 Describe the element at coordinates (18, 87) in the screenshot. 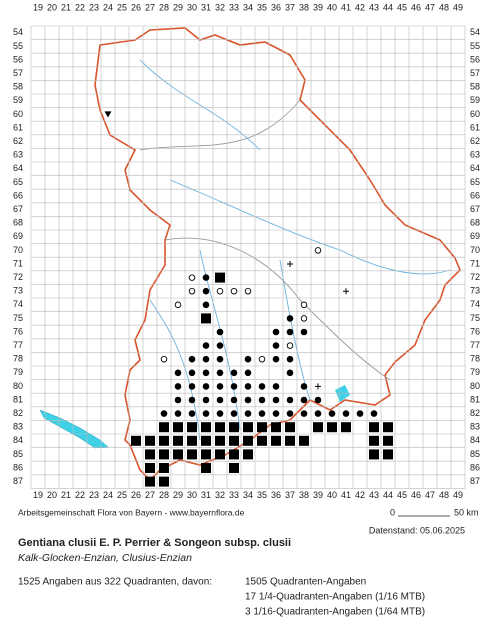

I see `row-label: 58` at that location.